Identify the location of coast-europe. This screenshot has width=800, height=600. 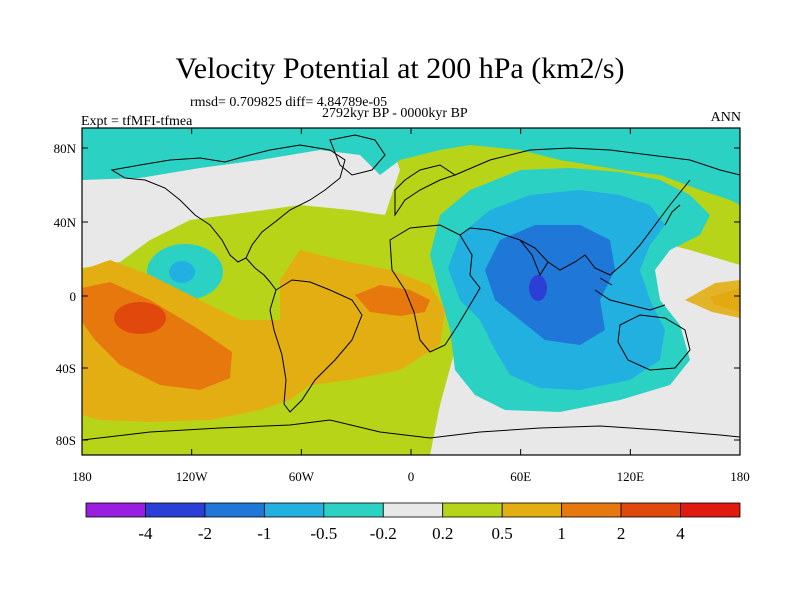
(425, 190).